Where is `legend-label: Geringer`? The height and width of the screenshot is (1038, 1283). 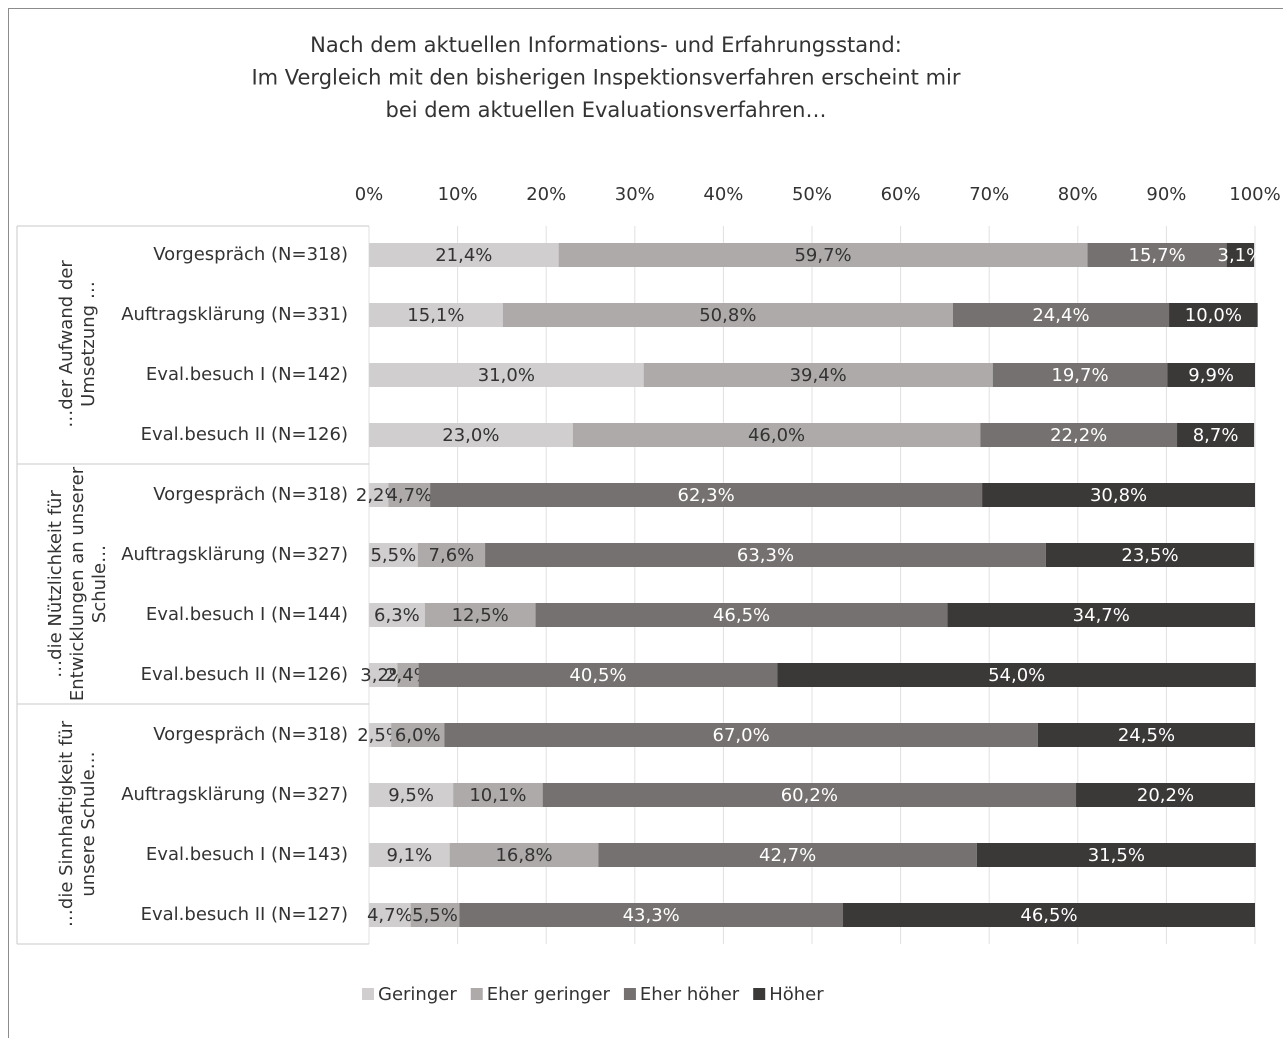
legend-label: Geringer is located at coordinates (417, 994).